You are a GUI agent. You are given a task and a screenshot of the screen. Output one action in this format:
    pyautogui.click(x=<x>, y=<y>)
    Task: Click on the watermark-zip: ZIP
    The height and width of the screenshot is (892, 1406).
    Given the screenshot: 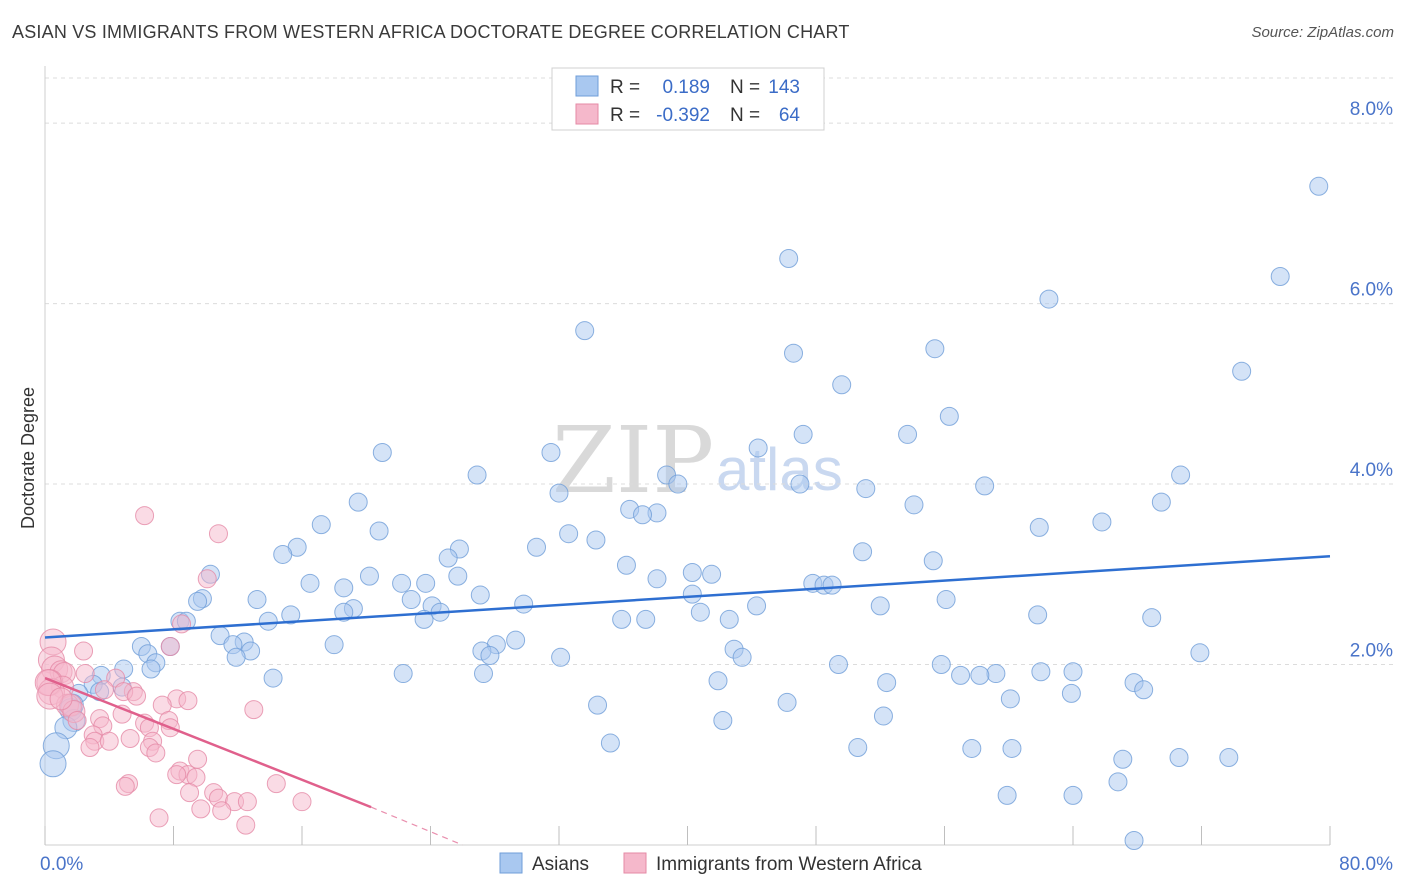 What is the action you would take?
    pyautogui.click(x=633, y=460)
    